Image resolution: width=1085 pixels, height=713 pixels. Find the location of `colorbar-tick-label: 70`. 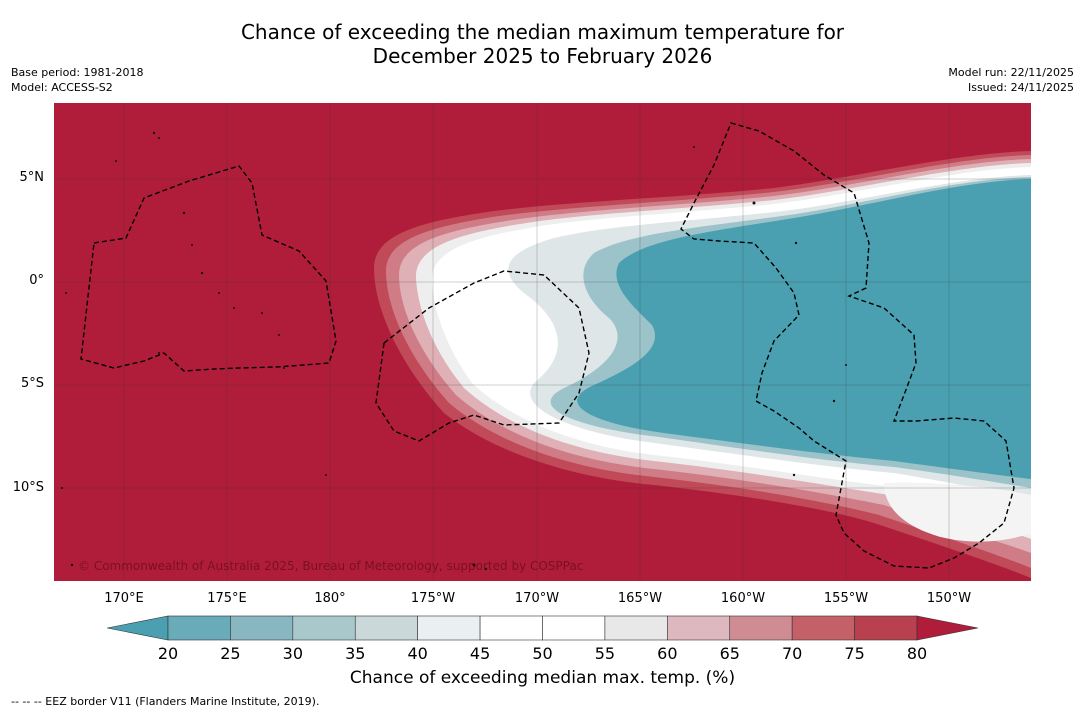

colorbar-tick-label: 70 is located at coordinates (792, 653).